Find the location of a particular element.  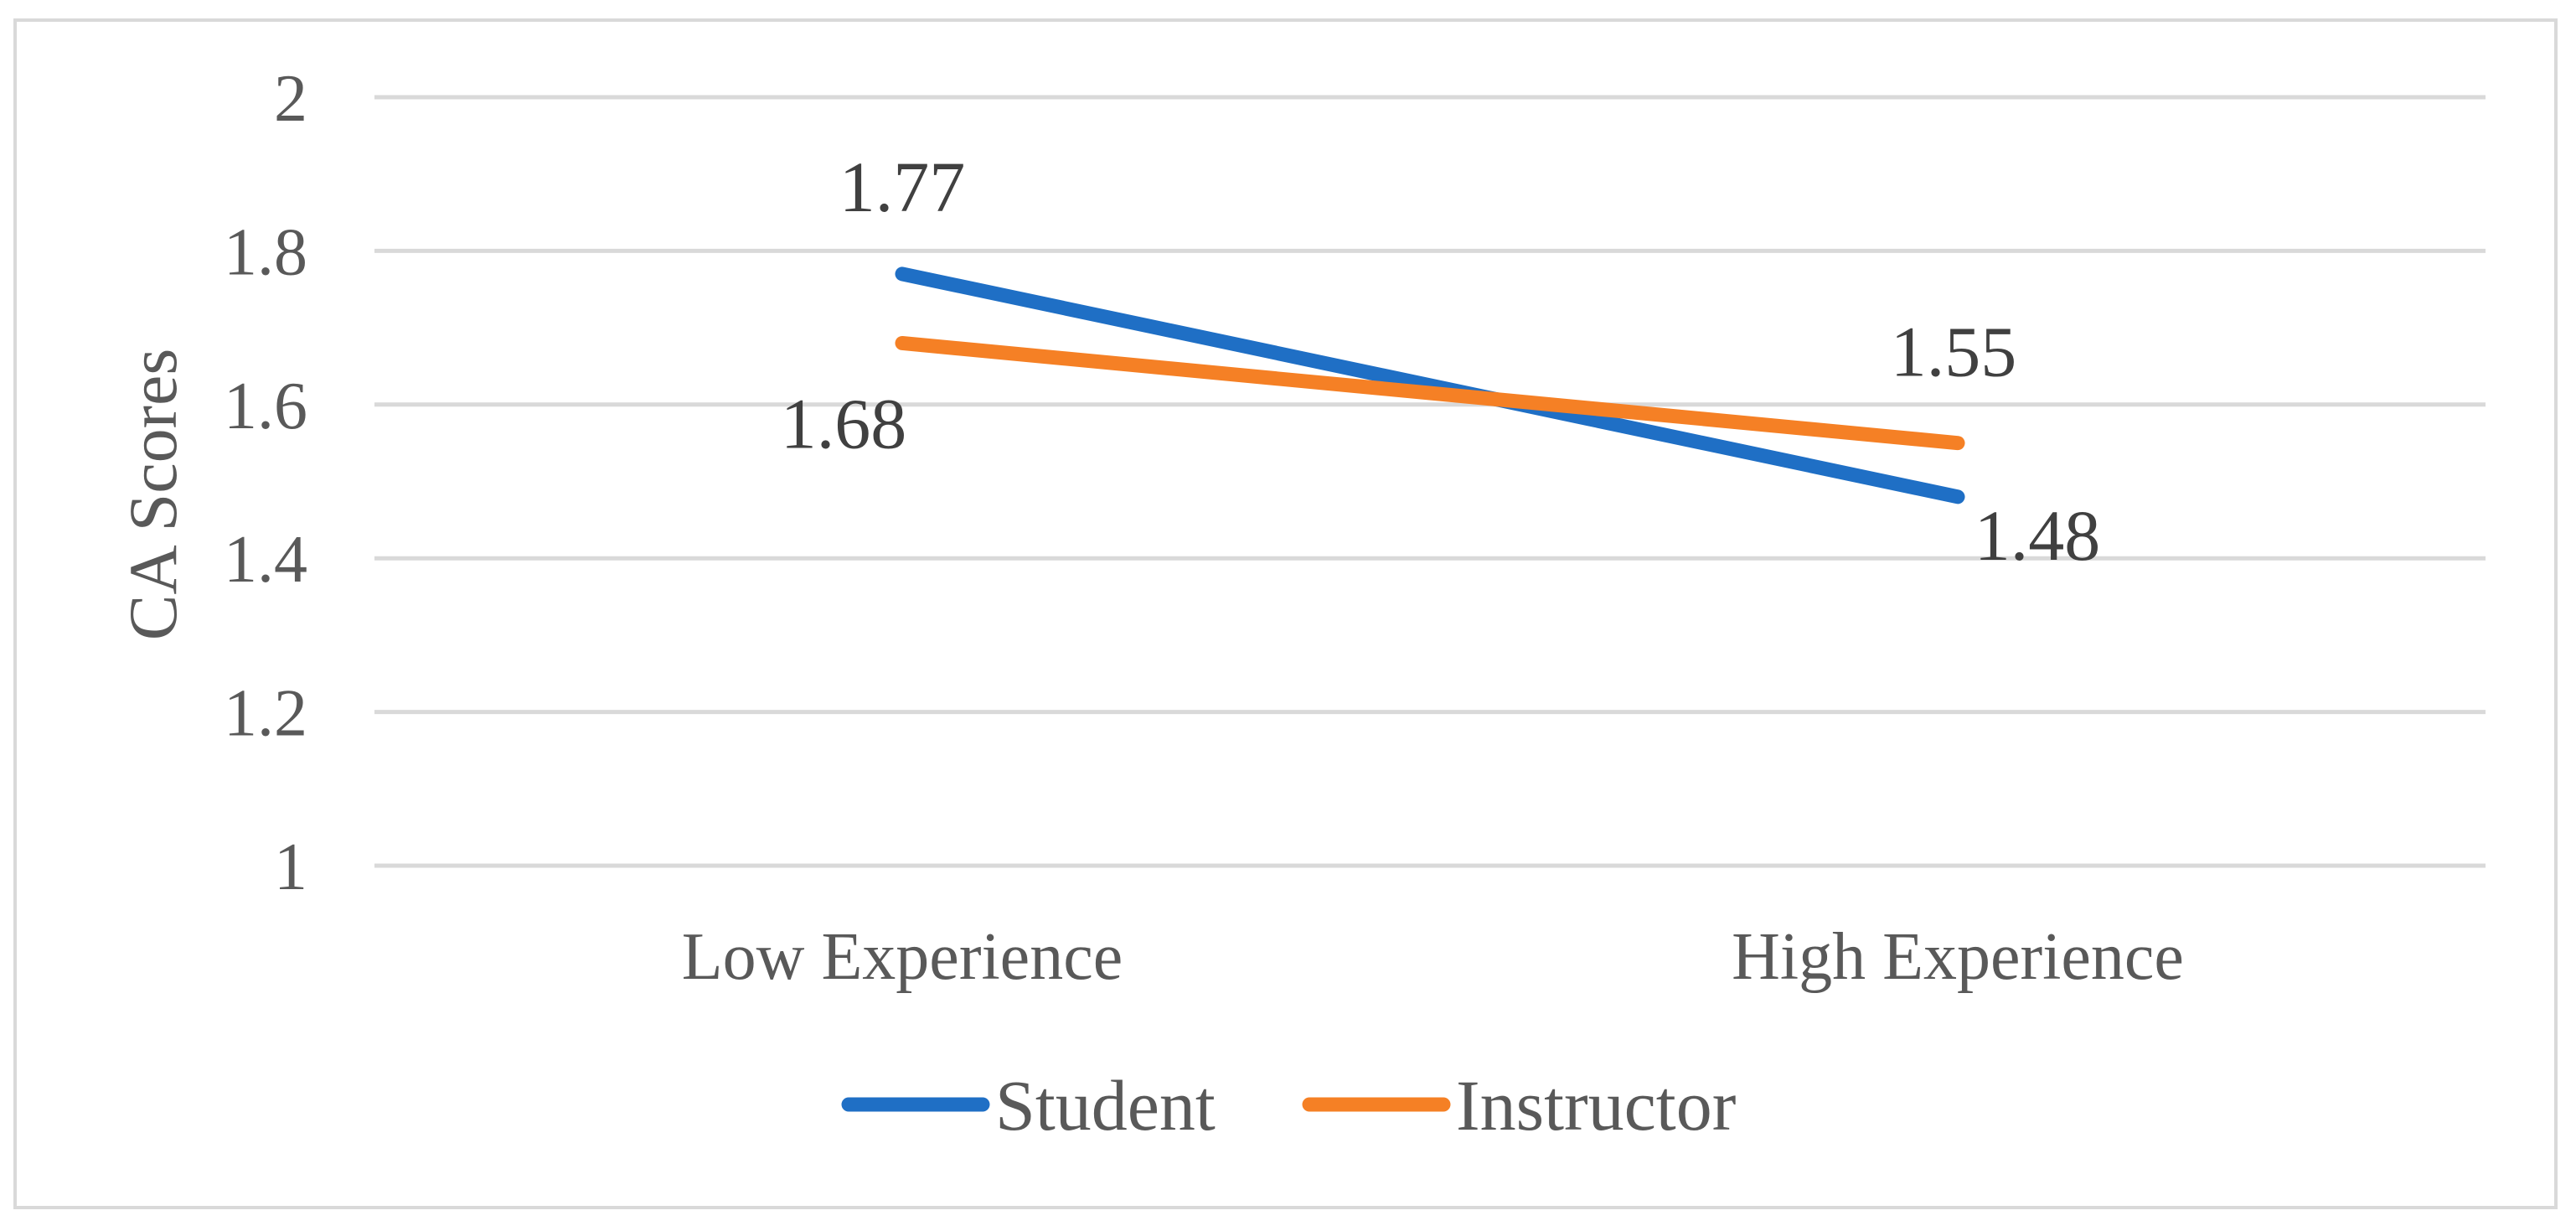

y-tick-label-3: 1.6 is located at coordinates (265, 406).